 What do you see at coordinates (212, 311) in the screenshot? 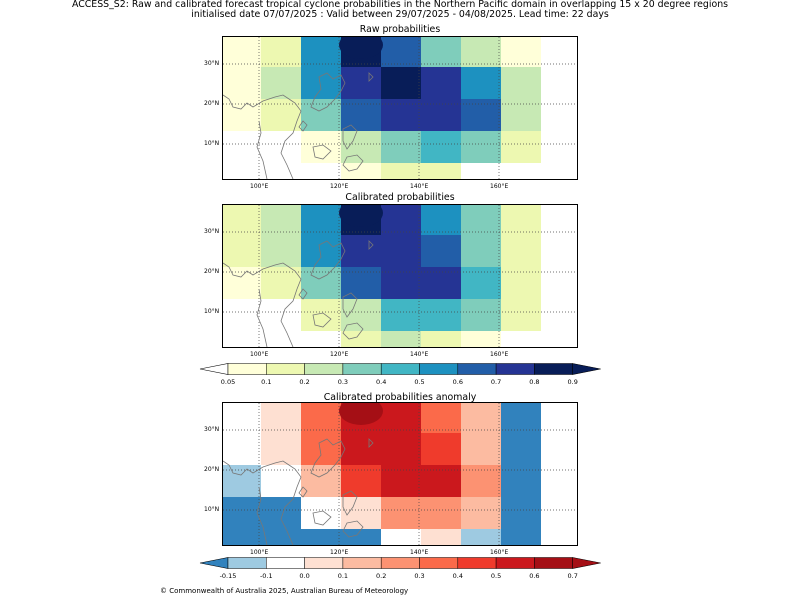
I see `cal-y-tick-10n: 10°N` at bounding box center [212, 311].